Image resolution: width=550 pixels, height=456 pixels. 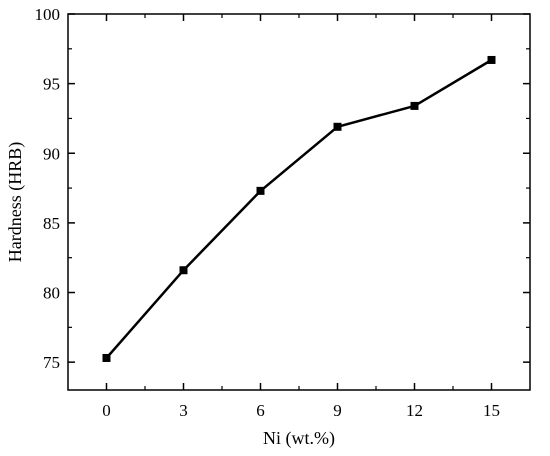 I want to click on x-tick-label: 12, so click(x=414, y=410).